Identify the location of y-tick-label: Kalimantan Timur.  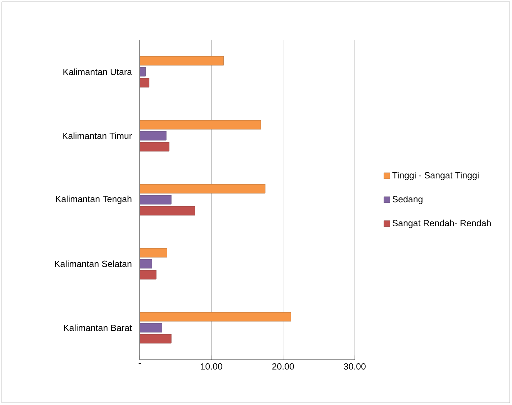
(97, 136).